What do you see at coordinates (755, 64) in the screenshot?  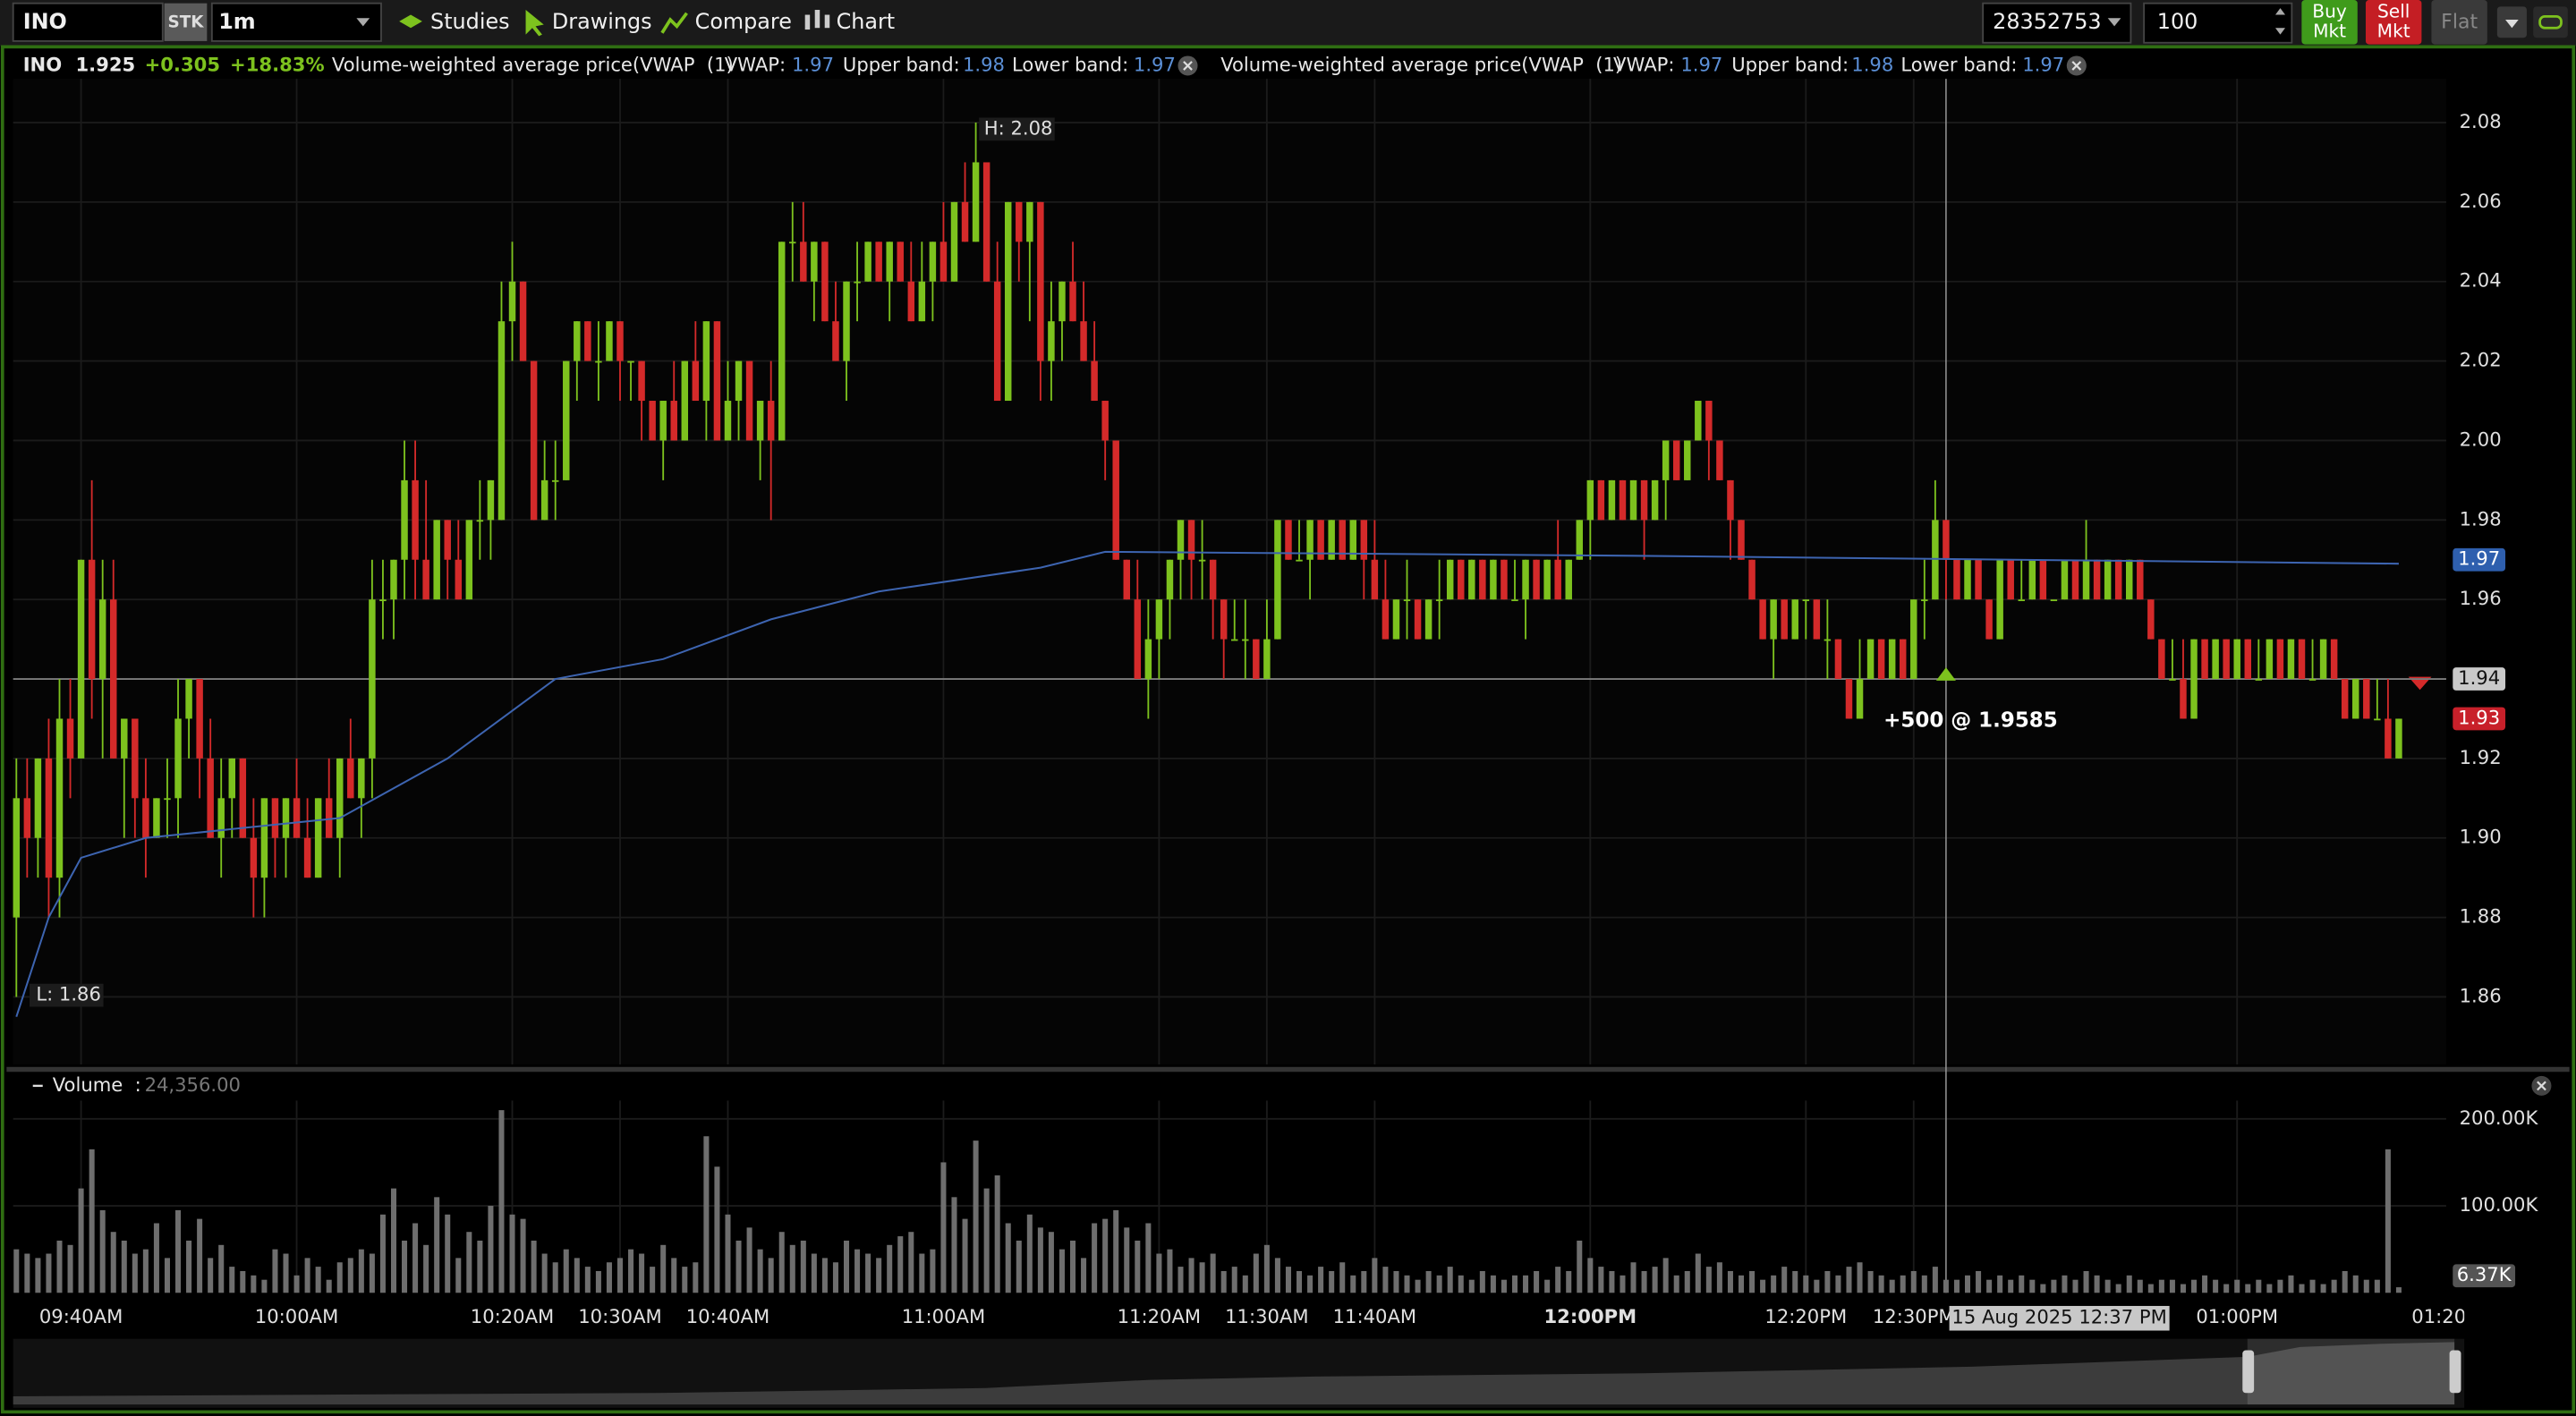 I see `study-field: VWAP:` at bounding box center [755, 64].